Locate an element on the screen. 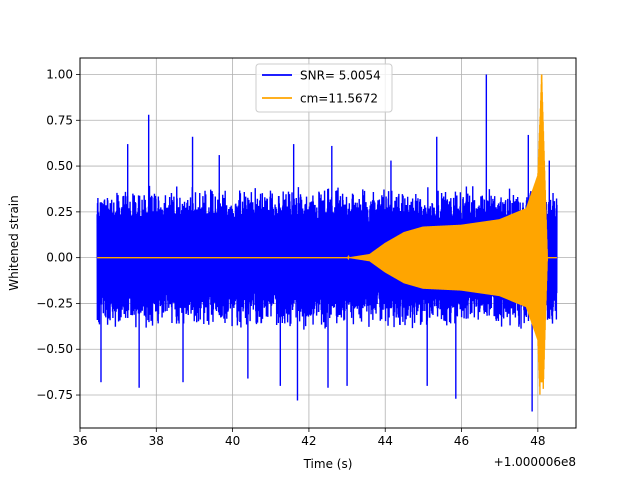  y-axis-label: Whitened strain is located at coordinates (14, 243).